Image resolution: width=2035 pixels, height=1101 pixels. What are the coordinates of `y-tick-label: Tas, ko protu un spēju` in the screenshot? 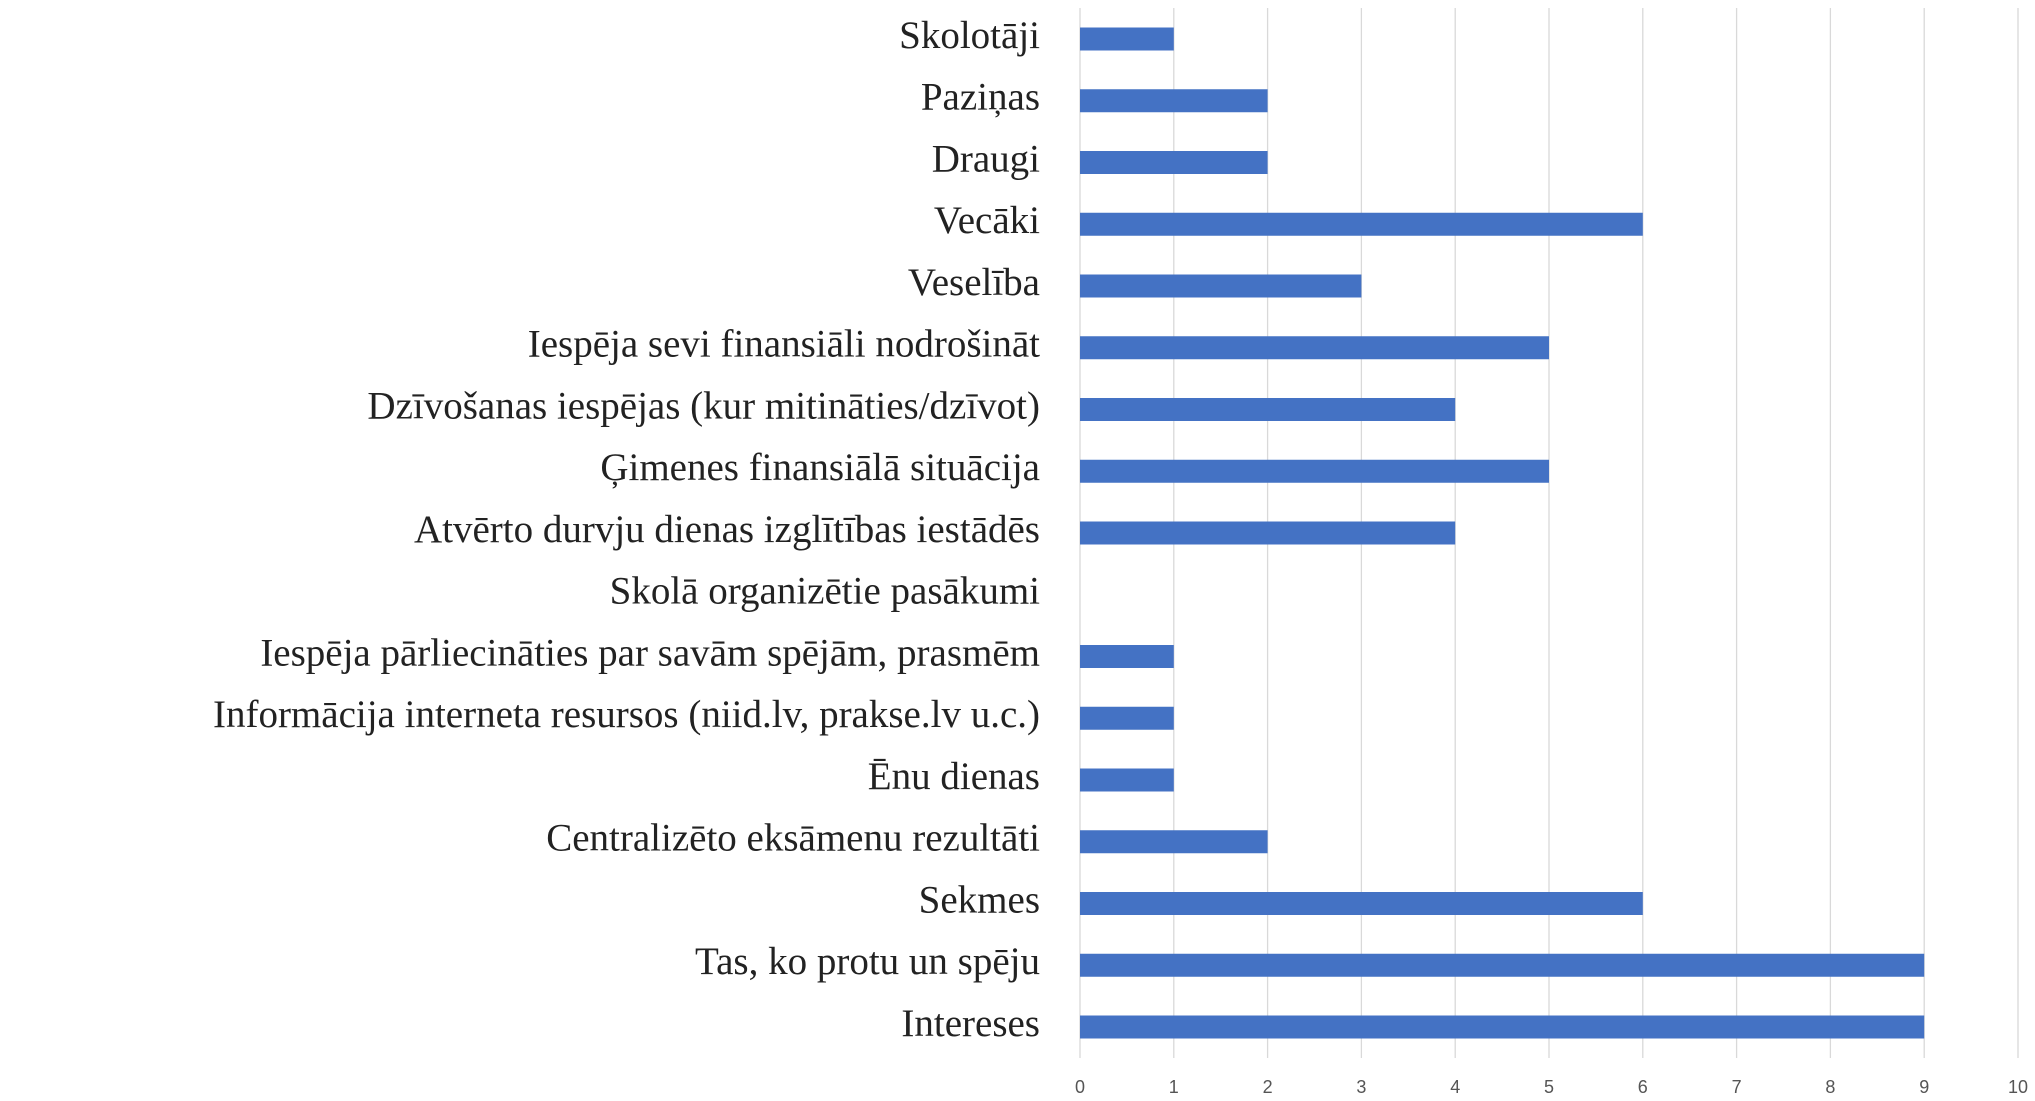 It's located at (867, 961).